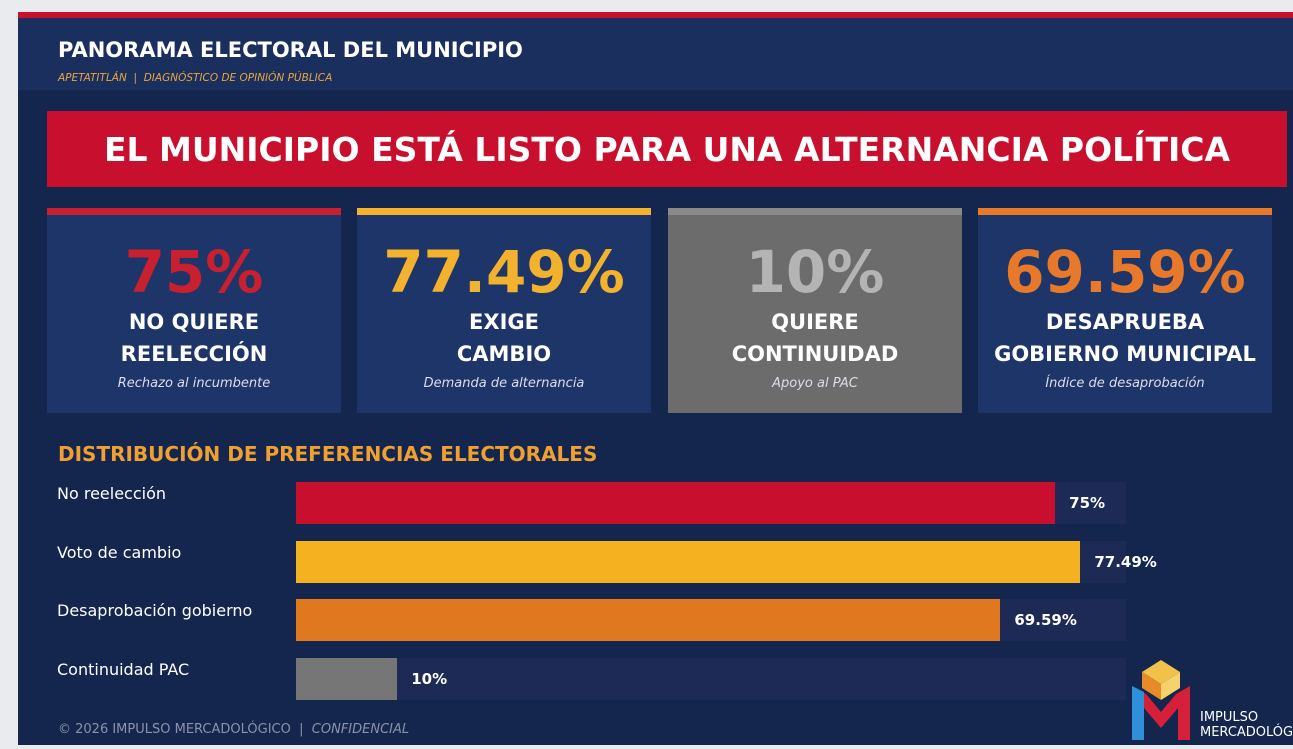 The height and width of the screenshot is (749, 1293). I want to click on card-label: EXIGE, so click(504, 322).